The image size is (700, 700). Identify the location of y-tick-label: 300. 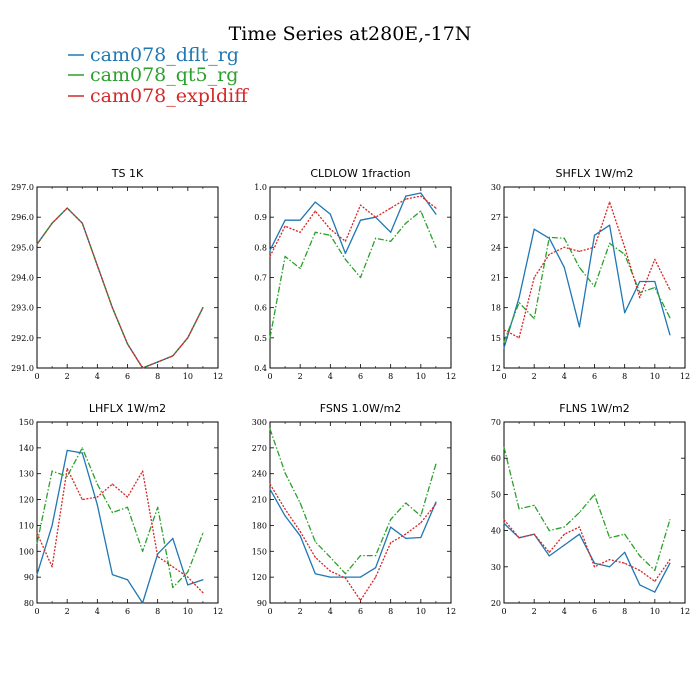
(259, 422).